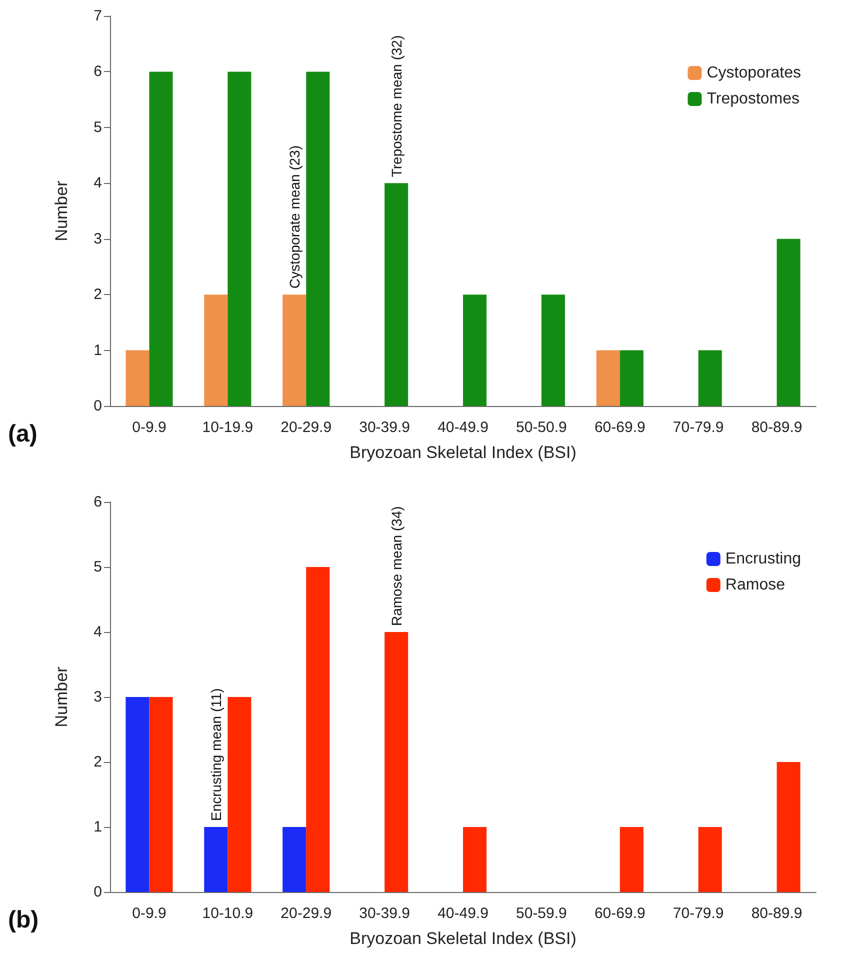 The image size is (846, 977). What do you see at coordinates (541, 427) in the screenshot?
I see `x-tick-label: 50-50.9` at bounding box center [541, 427].